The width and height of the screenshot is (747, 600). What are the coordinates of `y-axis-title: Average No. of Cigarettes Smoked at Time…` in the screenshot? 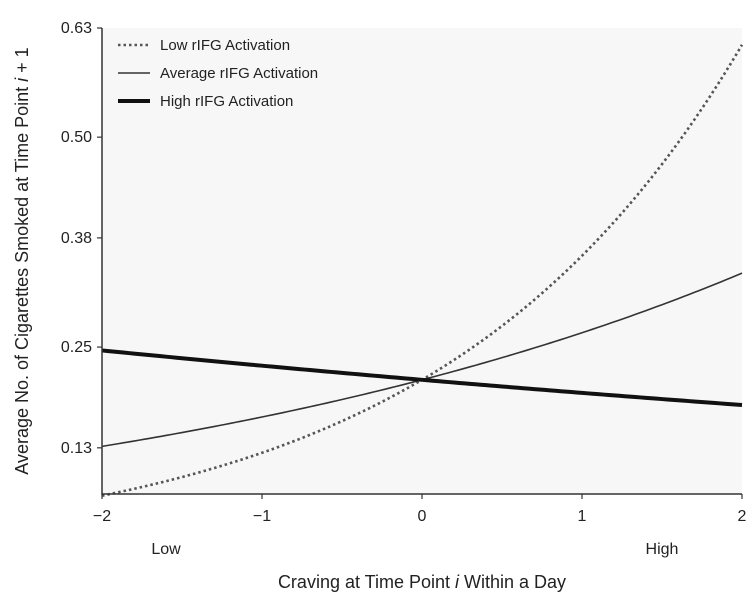 It's located at (22, 260).